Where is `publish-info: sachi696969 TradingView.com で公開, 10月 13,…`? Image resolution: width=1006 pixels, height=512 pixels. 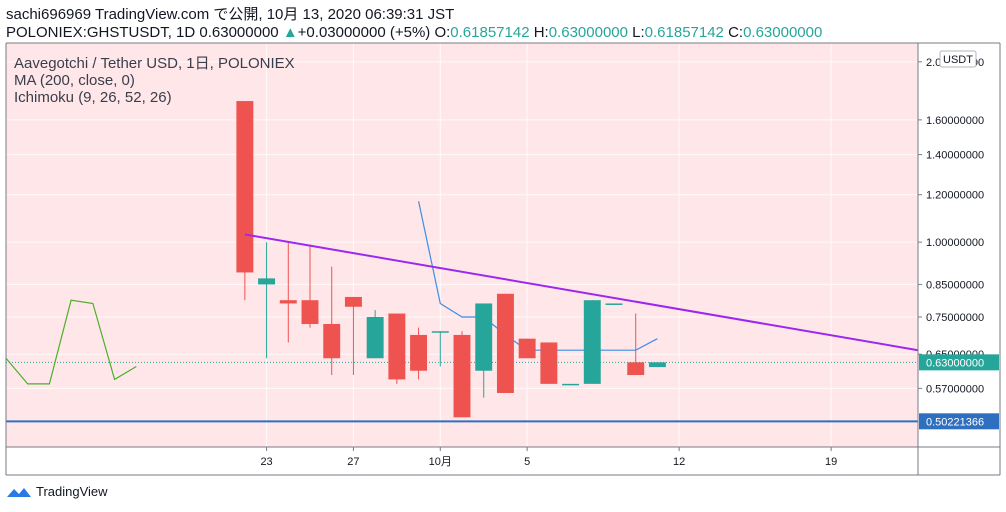
publish-info: sachi696969 TradingView.com で公開, 10月 13,… is located at coordinates (230, 14).